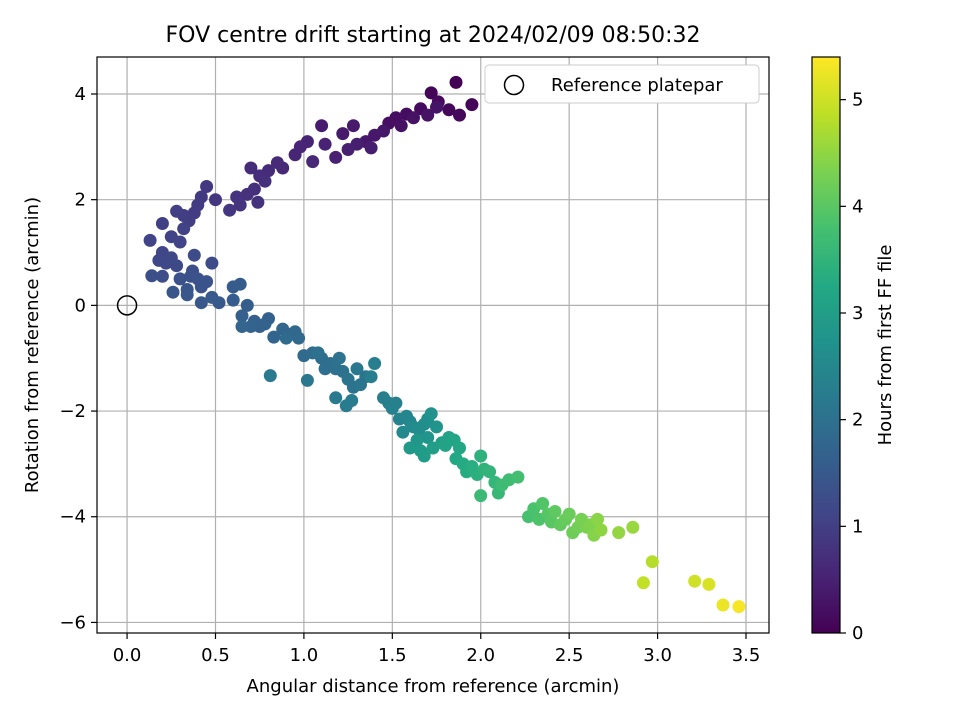  Describe the element at coordinates (514, 85) in the screenshot. I see `legend-marker-icon` at that location.